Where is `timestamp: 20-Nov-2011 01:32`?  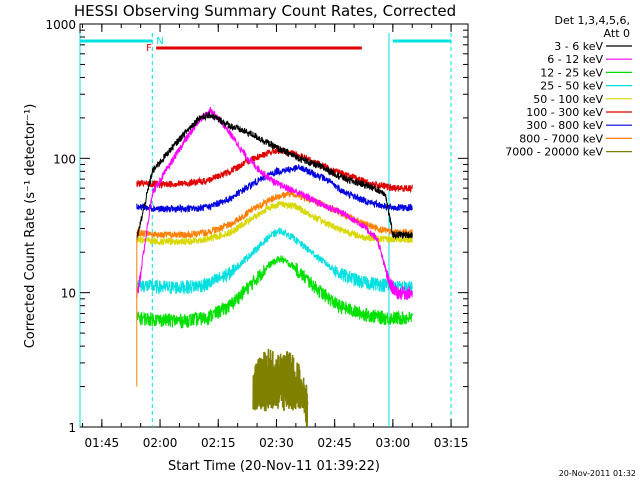 timestamp: 20-Nov-2011 01:32 is located at coordinates (597, 473).